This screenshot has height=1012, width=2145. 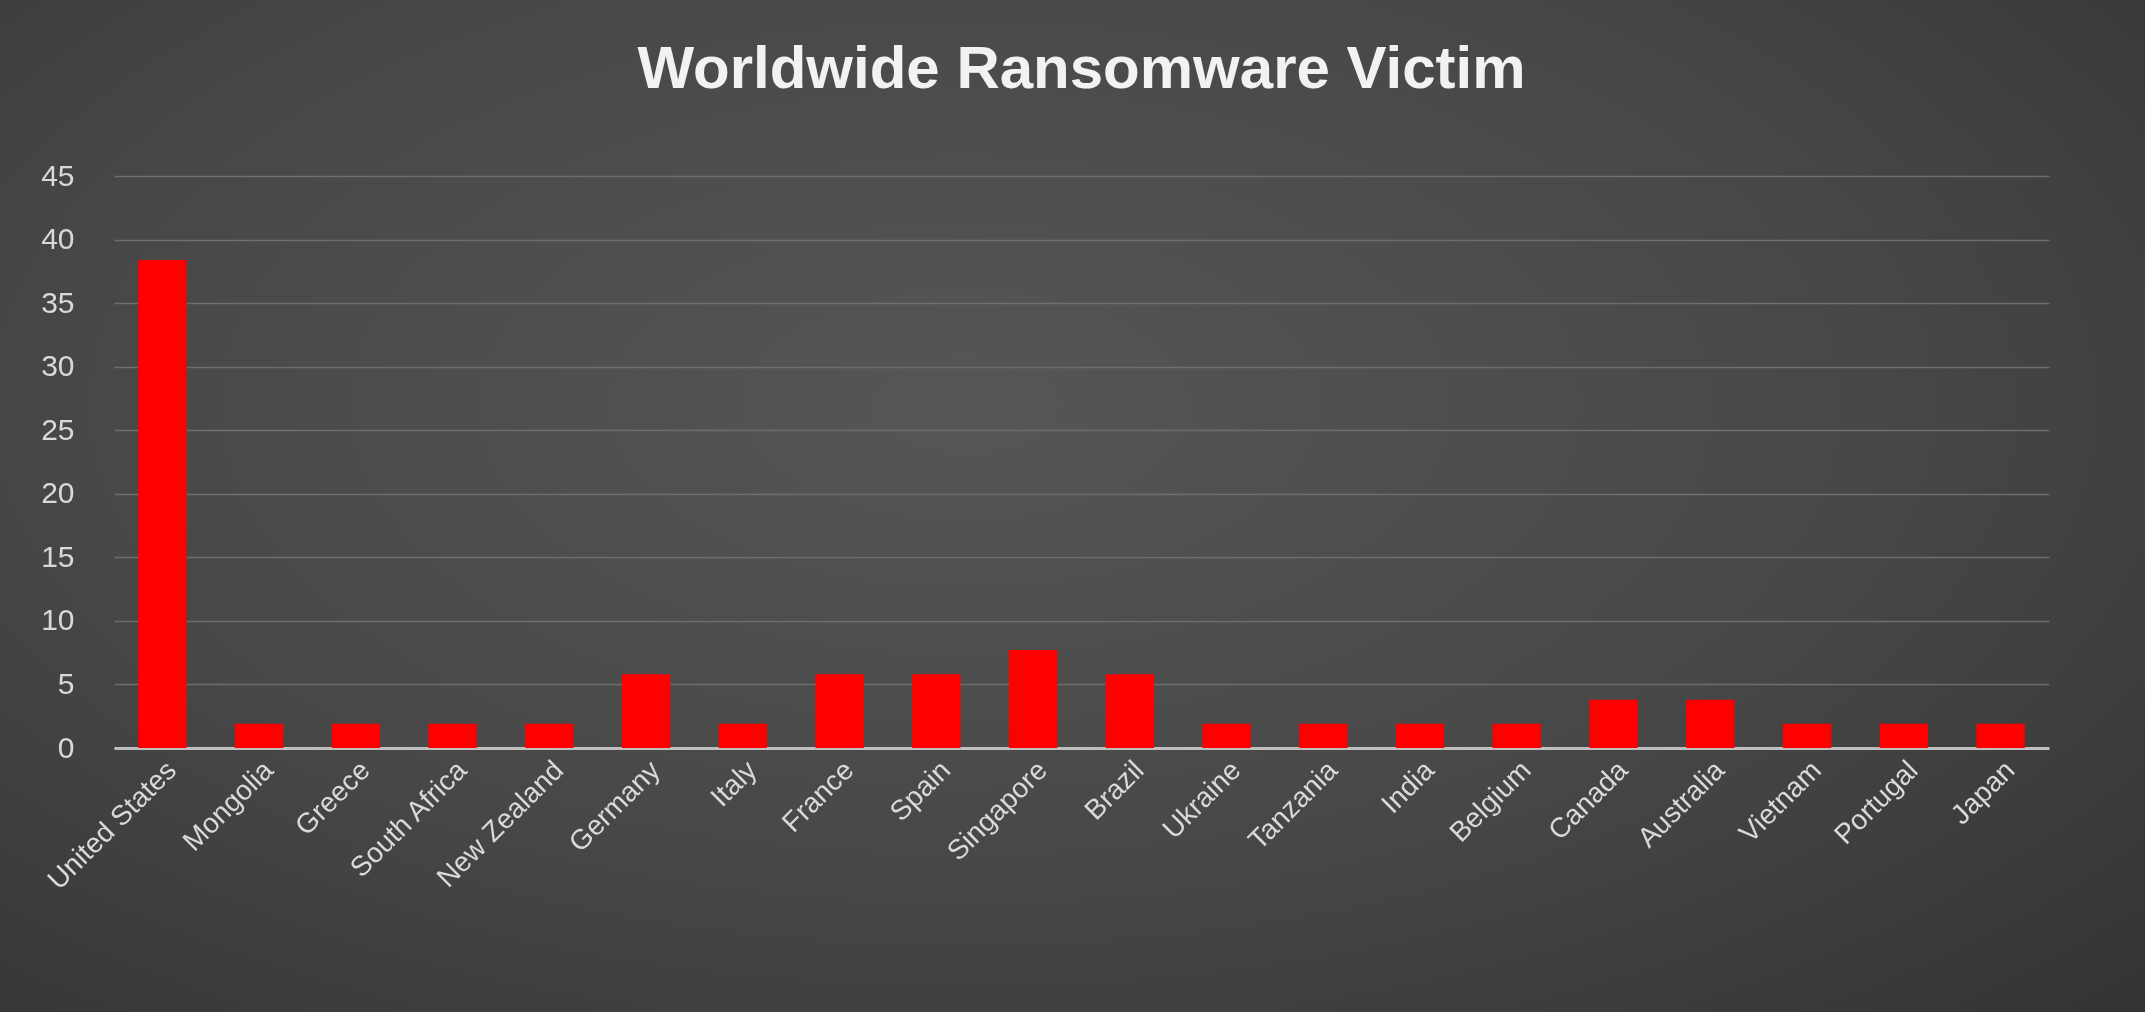 What do you see at coordinates (58, 493) in the screenshot?
I see `y-tick-label: 20` at bounding box center [58, 493].